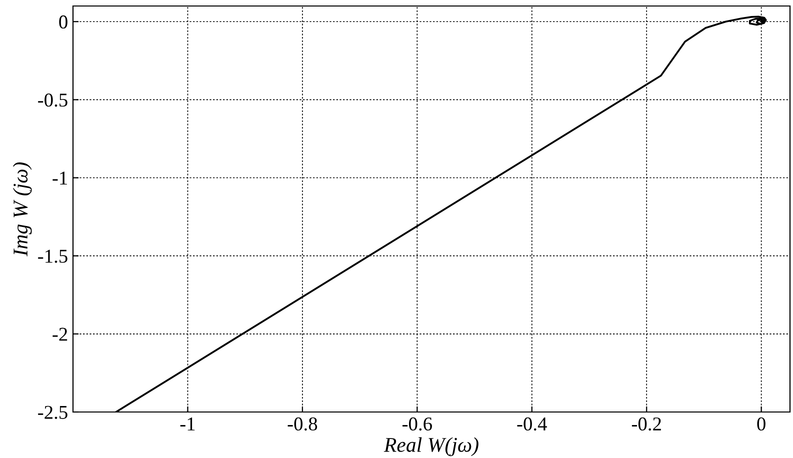 This screenshot has width=793, height=458. What do you see at coordinates (303, 424) in the screenshot?
I see `x-tick-label: -0.8` at bounding box center [303, 424].